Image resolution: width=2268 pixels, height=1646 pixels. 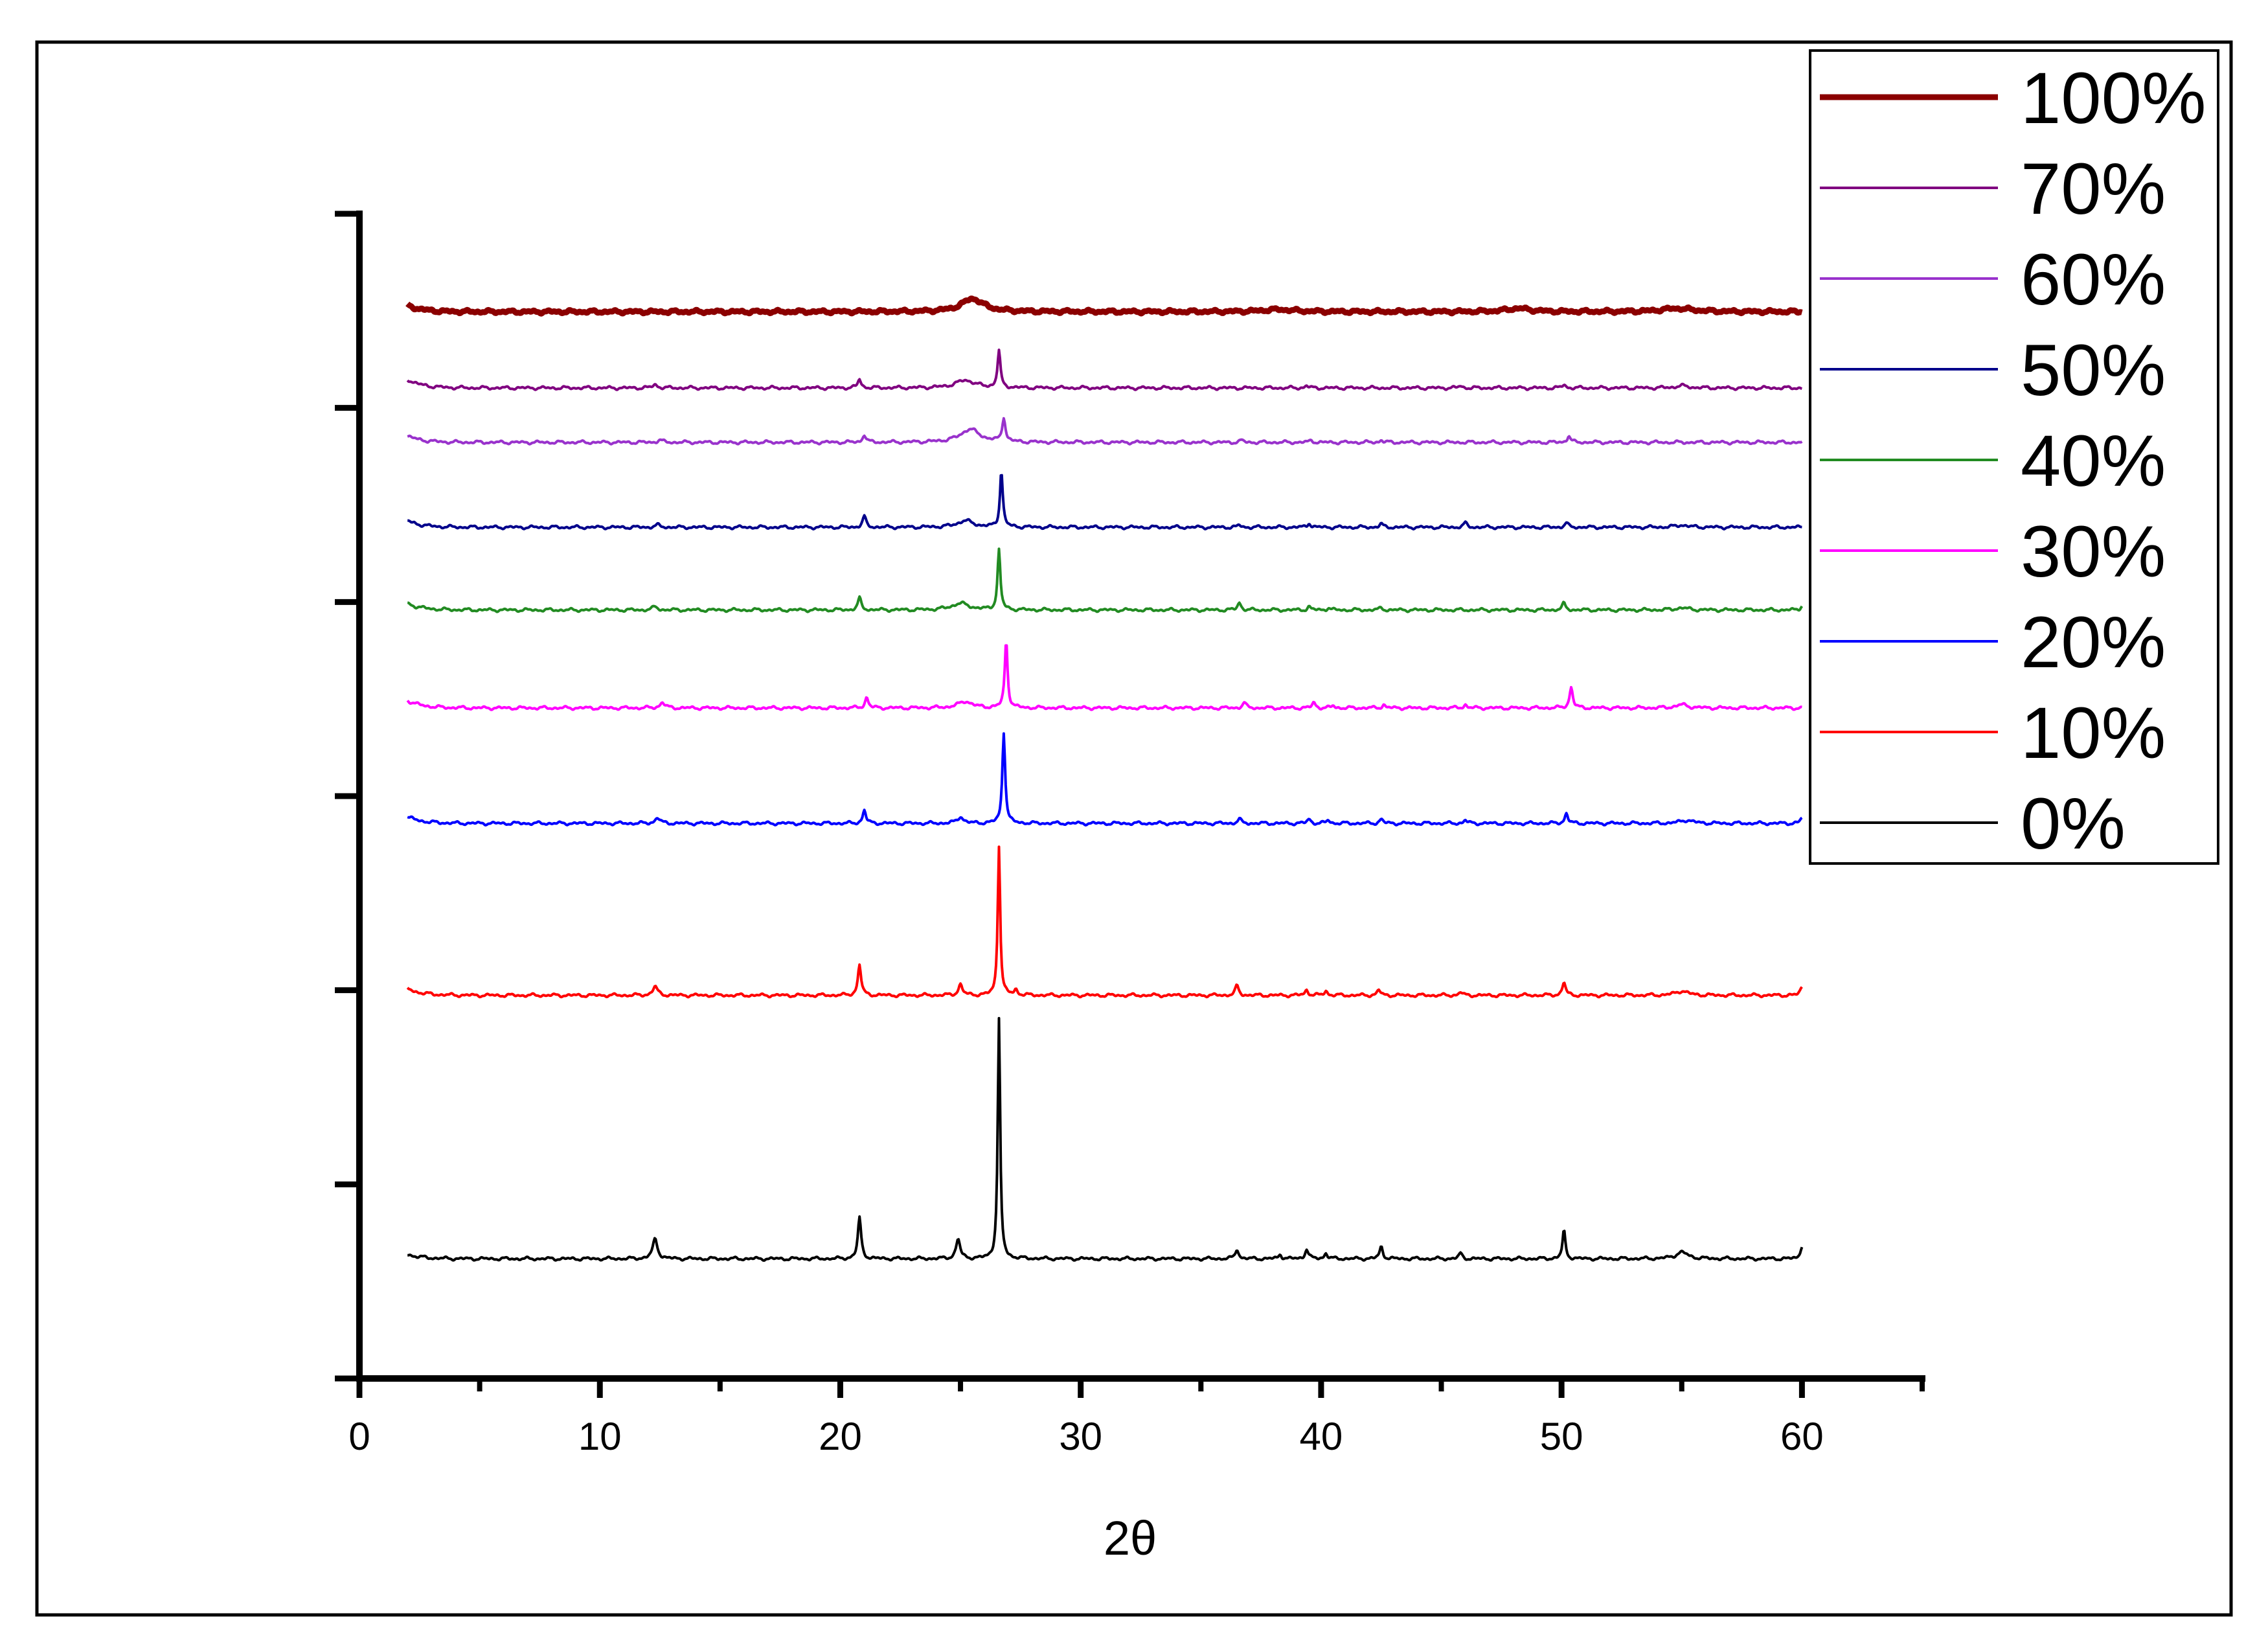 What do you see at coordinates (359, 1436) in the screenshot?
I see `x-tick-label: 0` at bounding box center [359, 1436].